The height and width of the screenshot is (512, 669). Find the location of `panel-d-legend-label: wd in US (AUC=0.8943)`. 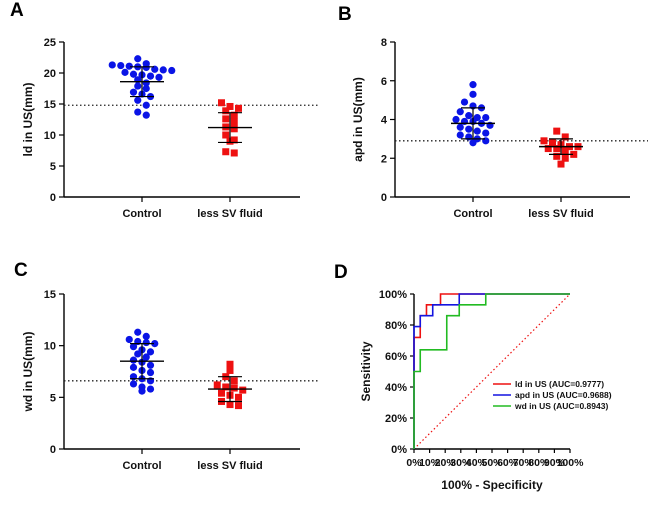

panel-d-legend-label: wd in US (AUC=0.8943) is located at coordinates (561, 406).